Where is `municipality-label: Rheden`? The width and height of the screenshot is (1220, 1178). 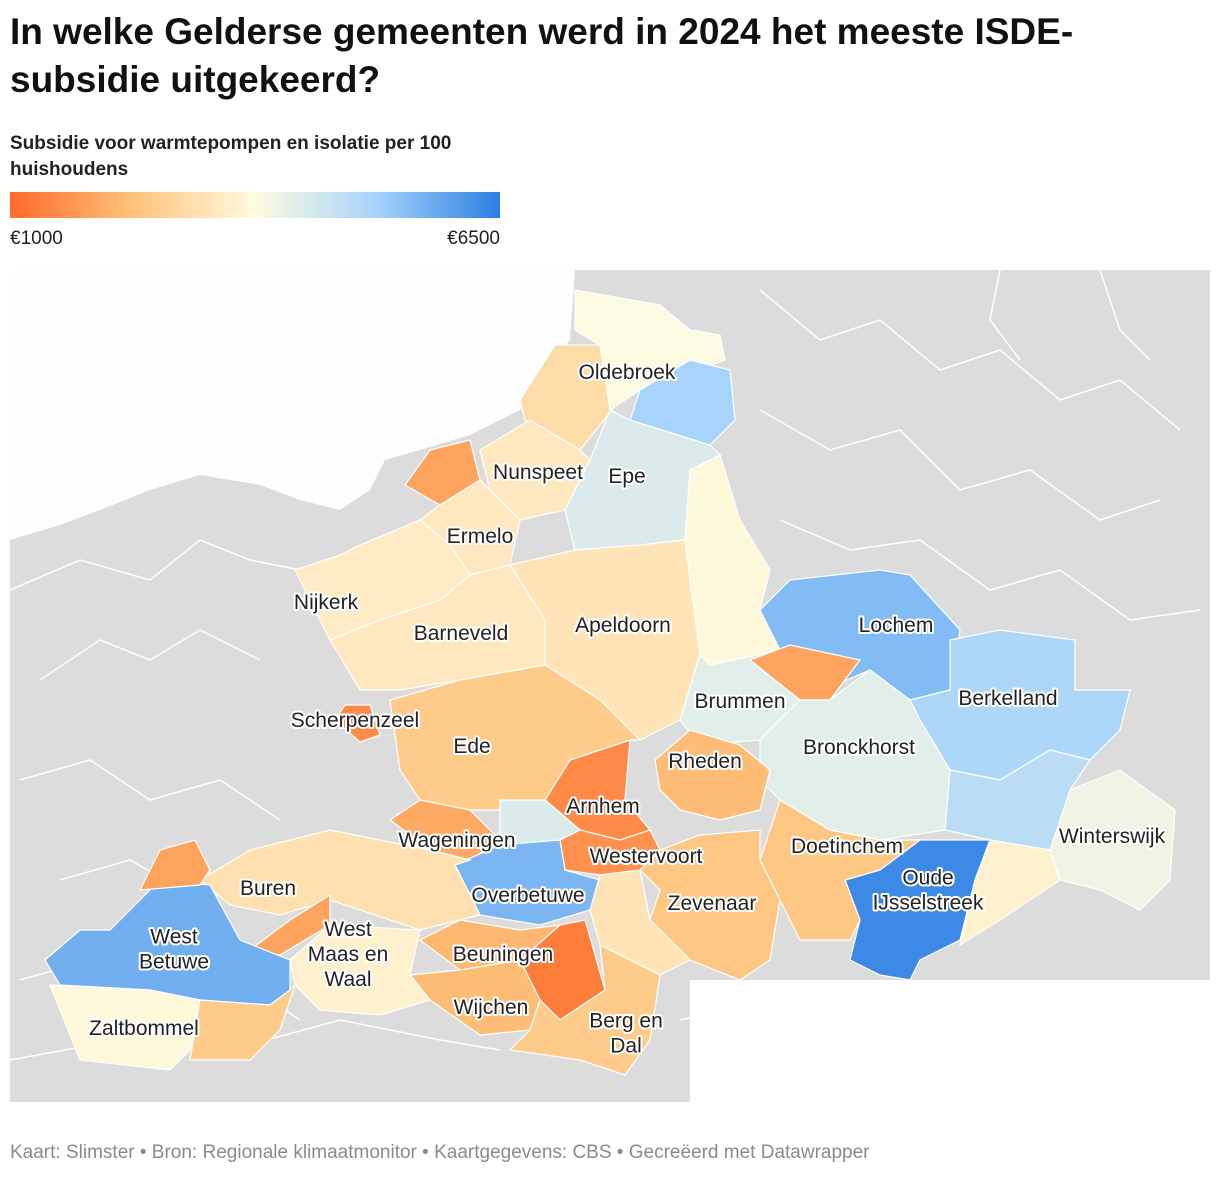 municipality-label: Rheden is located at coordinates (705, 761).